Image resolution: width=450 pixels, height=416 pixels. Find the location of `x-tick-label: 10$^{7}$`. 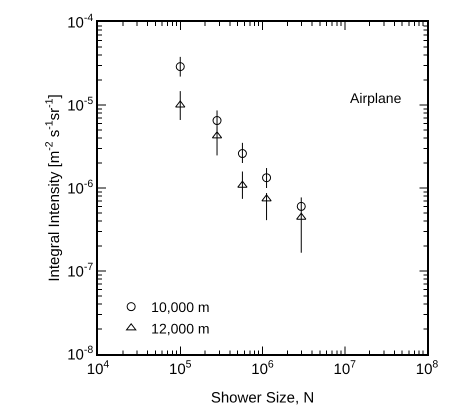

x-tick-label: 10$^{7}$ is located at coordinates (344, 368).